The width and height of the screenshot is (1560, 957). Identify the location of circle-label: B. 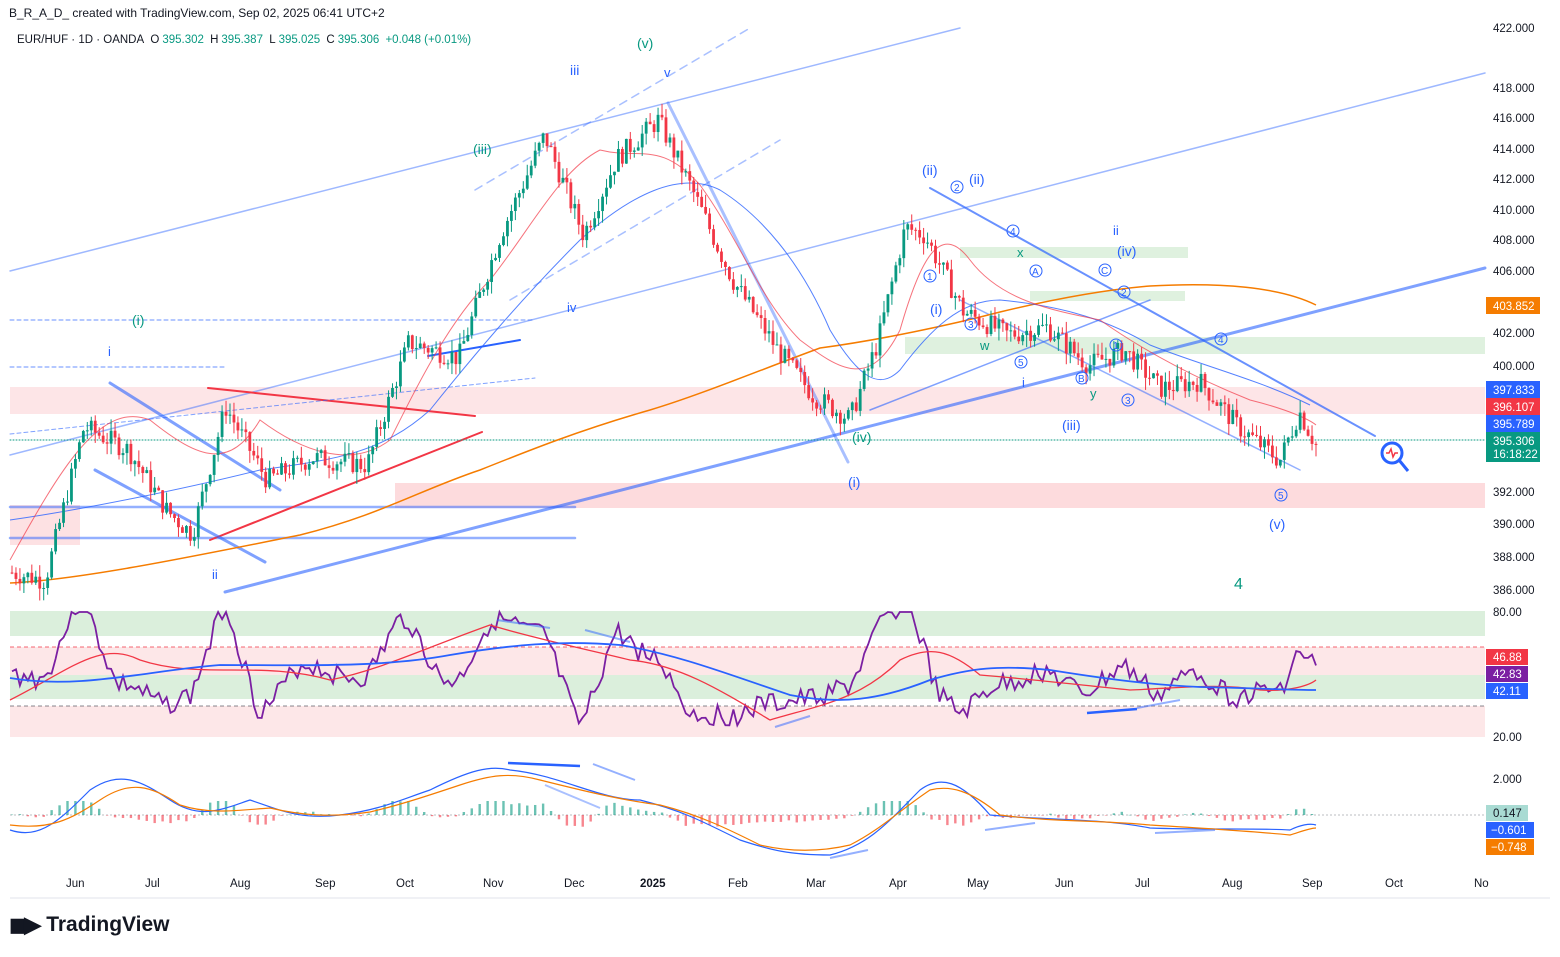
(1082, 378).